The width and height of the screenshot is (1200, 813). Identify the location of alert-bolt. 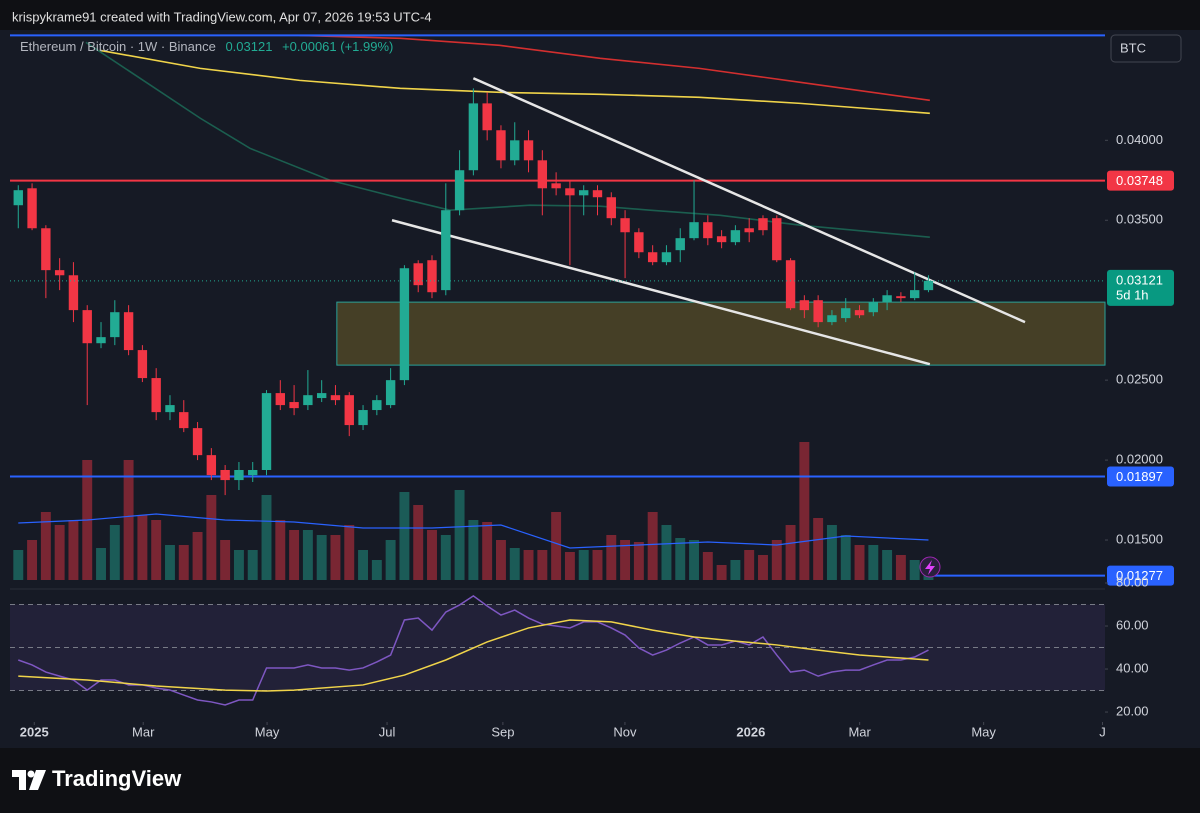
(930, 567).